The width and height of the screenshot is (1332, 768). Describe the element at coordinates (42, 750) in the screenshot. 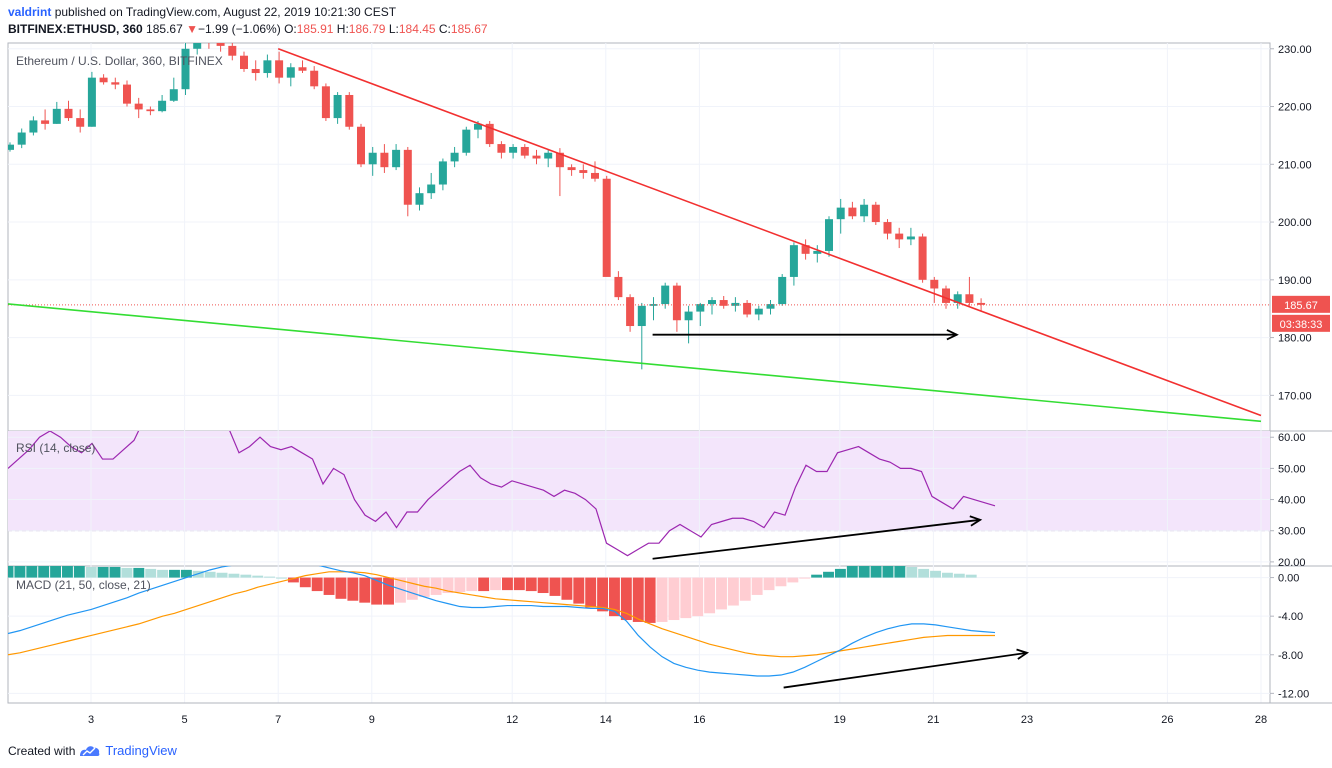

I see `created-with-text: Created with` at that location.